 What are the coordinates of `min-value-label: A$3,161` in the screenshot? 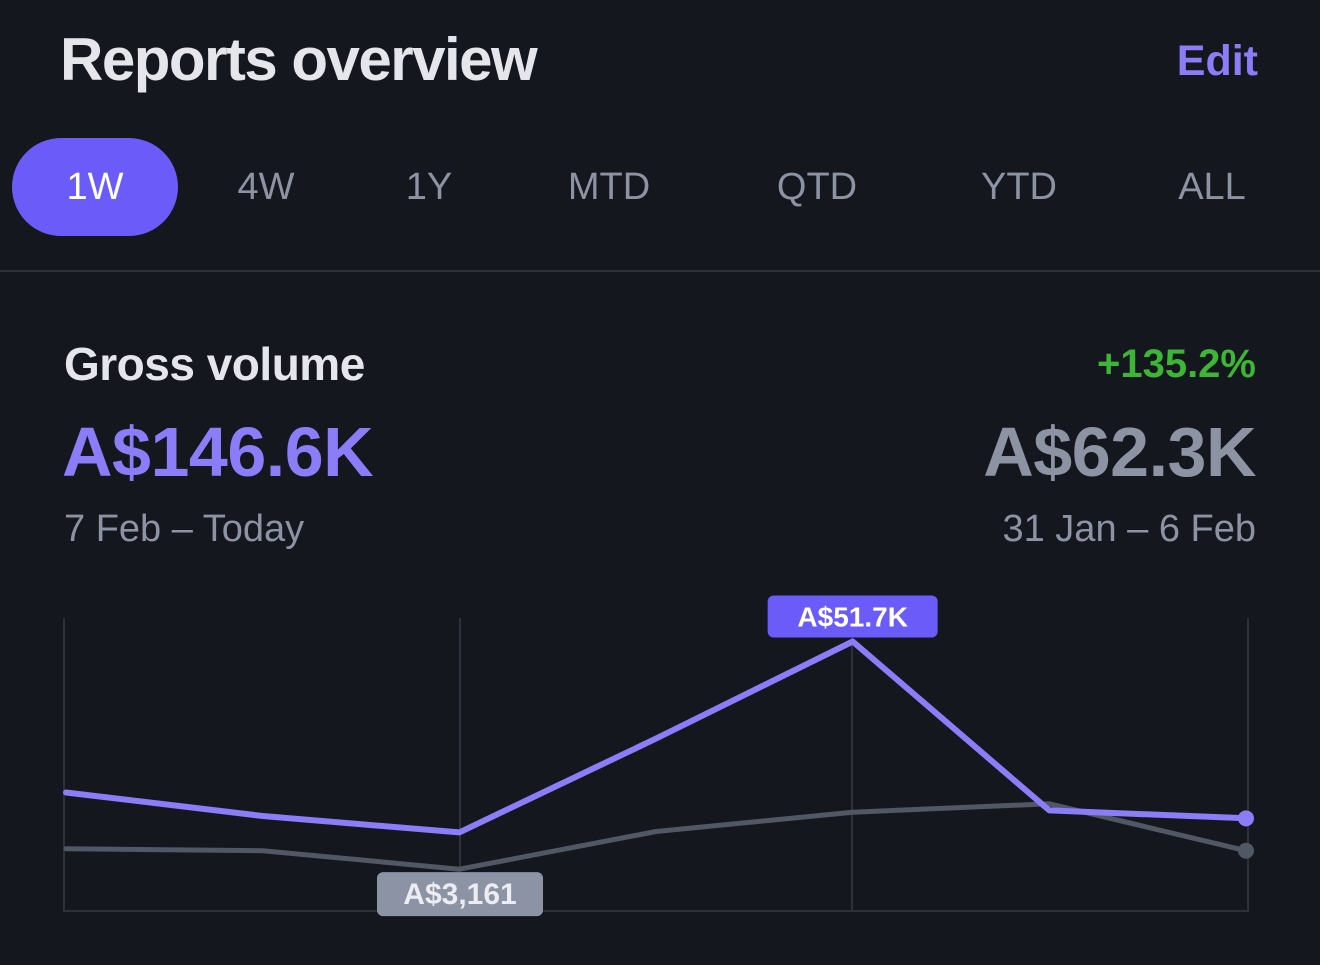 It's located at (459, 894).